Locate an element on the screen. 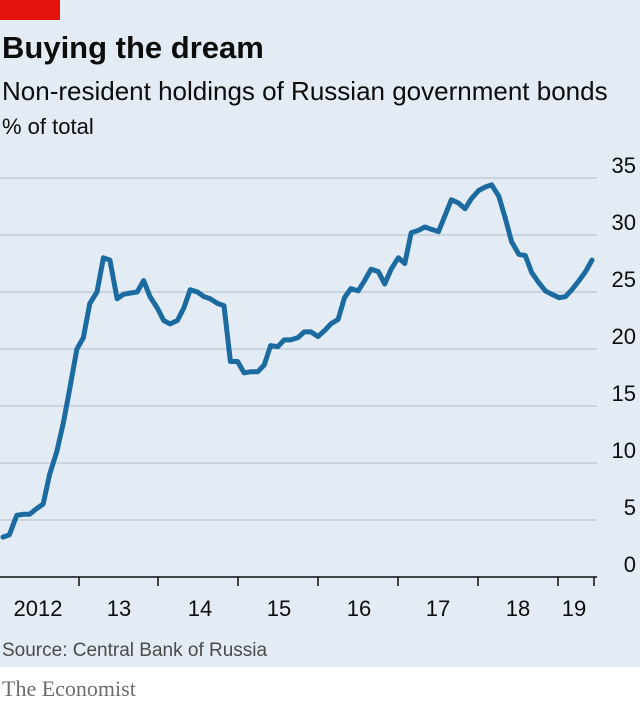  x-tick-label-16: 16 is located at coordinates (359, 608).